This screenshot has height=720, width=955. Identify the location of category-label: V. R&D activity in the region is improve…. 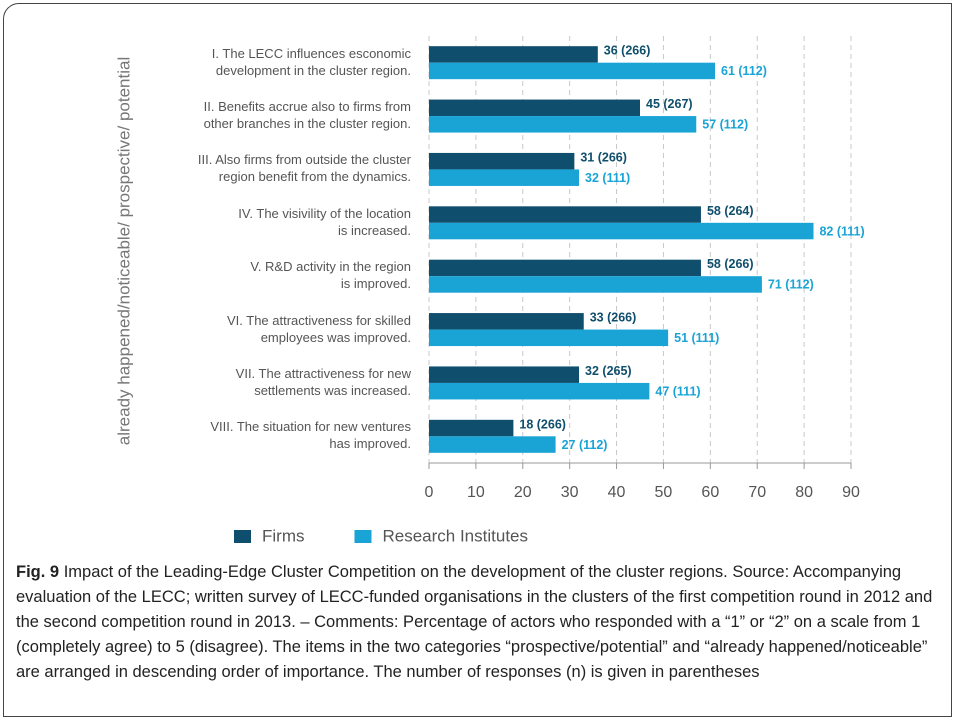
(330, 275).